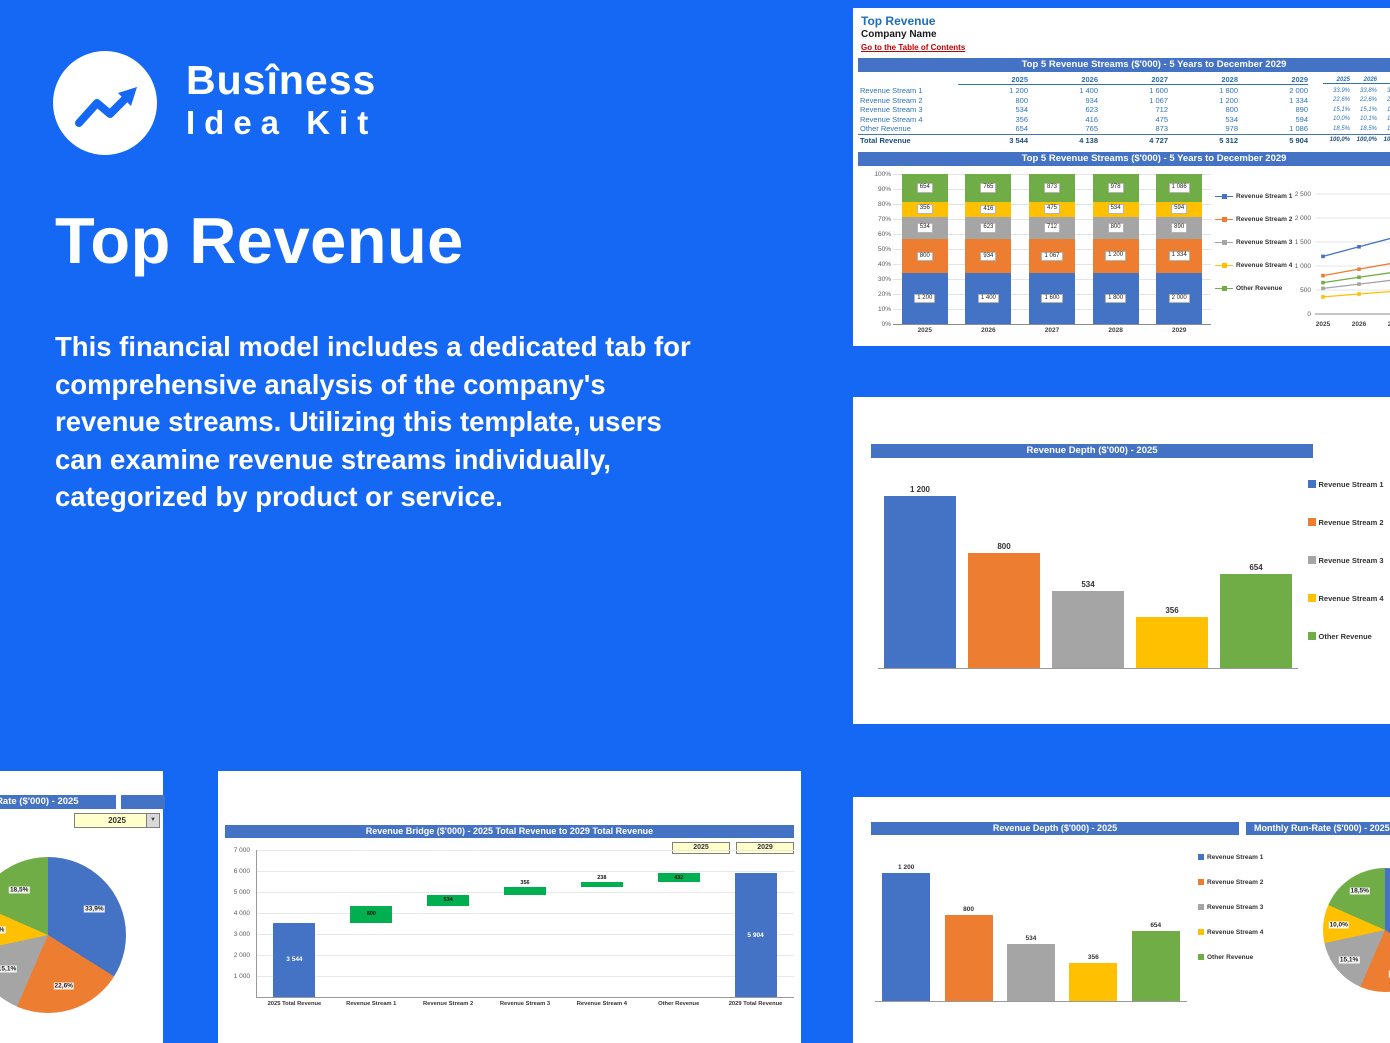 This screenshot has height=1043, width=1390. What do you see at coordinates (1158, 100) in the screenshot?
I see `cell-value: 1 067` at bounding box center [1158, 100].